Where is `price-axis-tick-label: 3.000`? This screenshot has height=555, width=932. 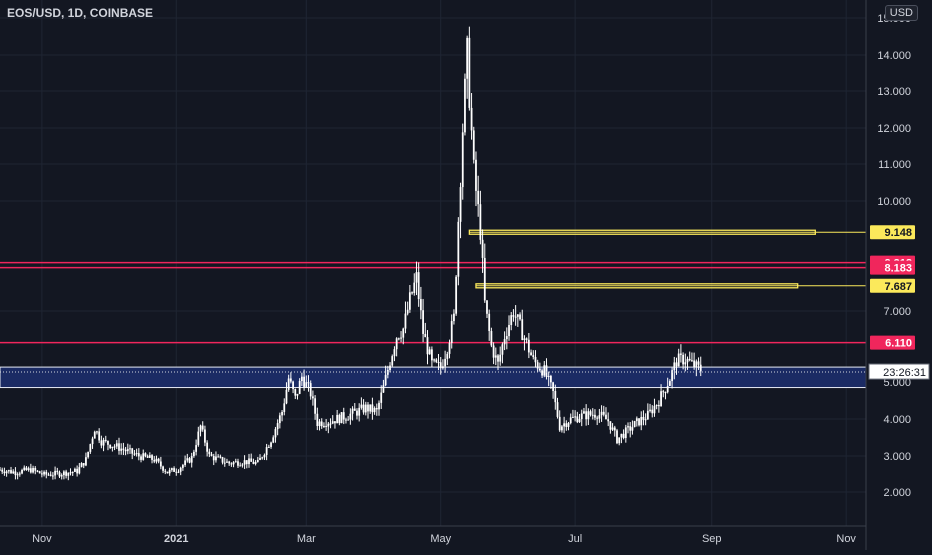
price-axis-tick-label: 3.000 is located at coordinates (897, 457).